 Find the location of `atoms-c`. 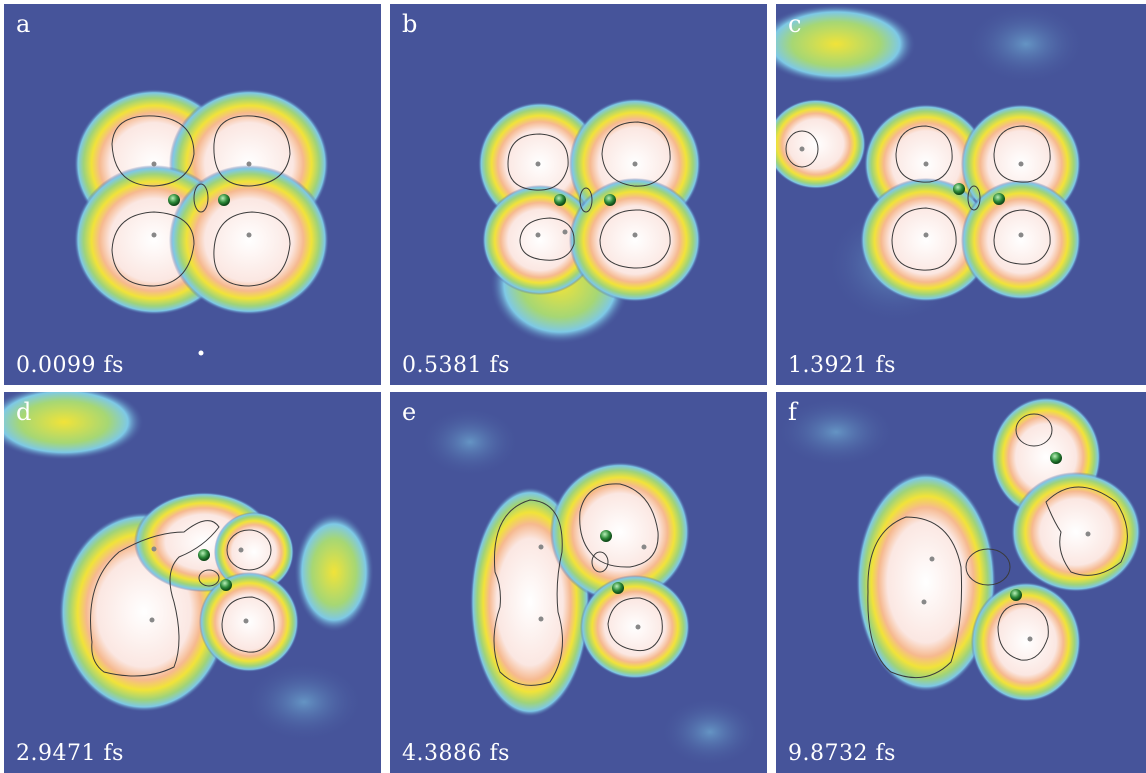

atoms-c is located at coordinates (911, 192).